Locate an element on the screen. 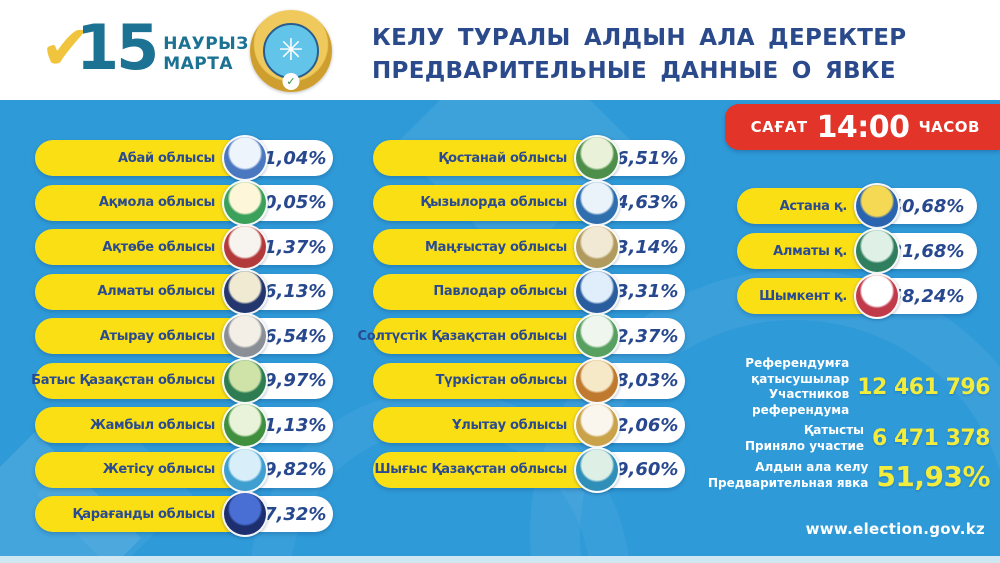 Image resolution: width=1000 pixels, height=563 pixels. stat-label-ru: Предварительная явка is located at coordinates (788, 483).